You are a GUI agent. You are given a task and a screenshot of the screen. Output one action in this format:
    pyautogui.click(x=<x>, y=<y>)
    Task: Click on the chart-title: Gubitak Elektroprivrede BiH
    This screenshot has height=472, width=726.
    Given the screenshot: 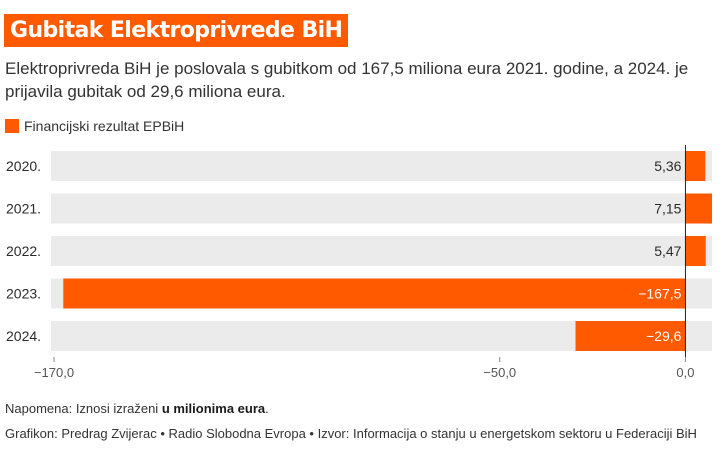 What is the action you would take?
    pyautogui.click(x=176, y=30)
    